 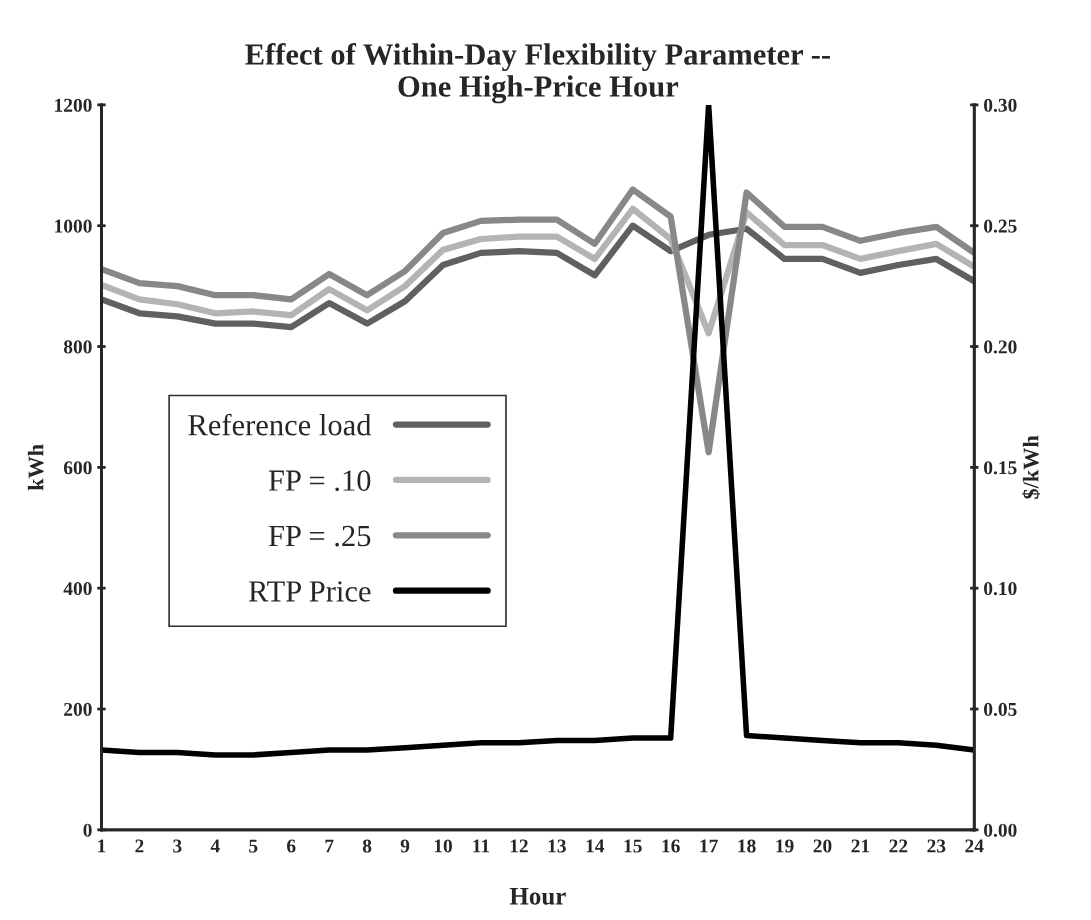 What do you see at coordinates (139, 846) in the screenshot?
I see `x-tick-label: 2` at bounding box center [139, 846].